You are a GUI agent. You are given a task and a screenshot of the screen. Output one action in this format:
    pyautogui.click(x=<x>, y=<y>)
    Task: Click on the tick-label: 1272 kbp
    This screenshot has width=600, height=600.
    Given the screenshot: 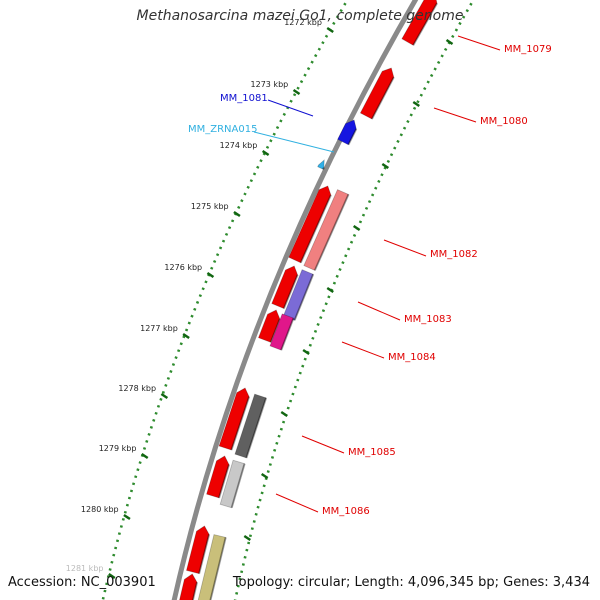 What is the action you would take?
    pyautogui.click(x=303, y=22)
    